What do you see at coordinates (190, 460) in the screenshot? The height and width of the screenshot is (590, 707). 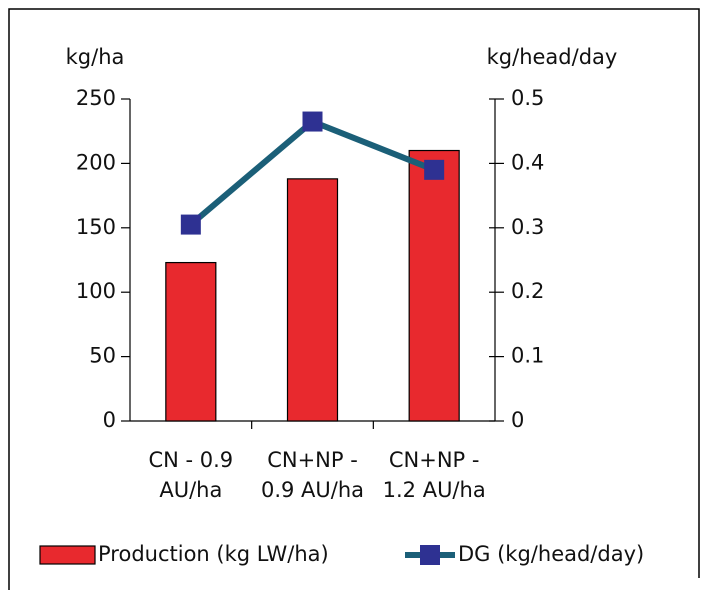 I see `x-tick-label: CN - 0.9` at bounding box center [190, 460].